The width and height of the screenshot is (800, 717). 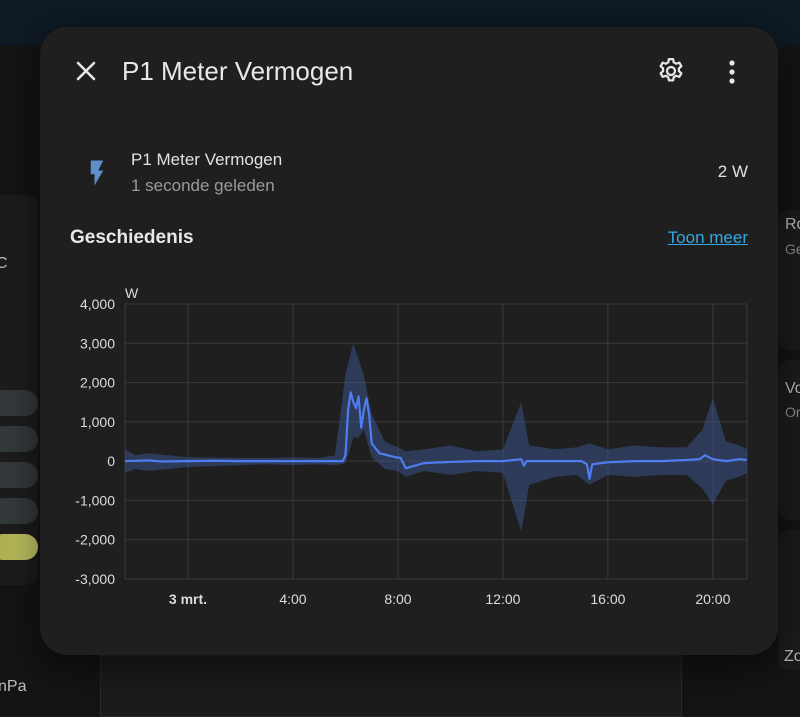 I want to click on settings-button, so click(x=671, y=71).